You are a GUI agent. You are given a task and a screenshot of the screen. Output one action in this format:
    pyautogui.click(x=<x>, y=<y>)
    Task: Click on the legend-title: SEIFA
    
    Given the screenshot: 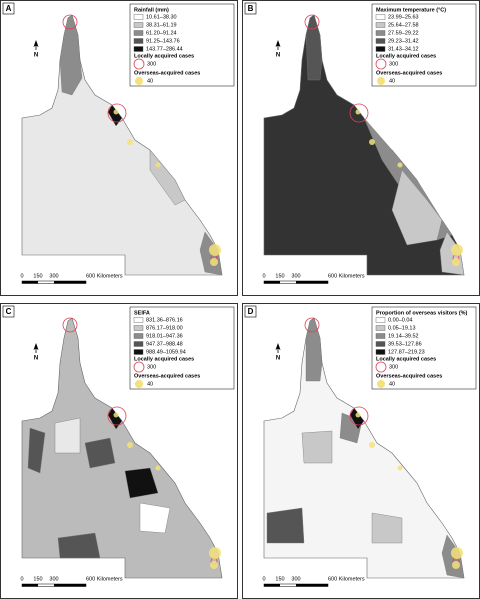 What is the action you would take?
    pyautogui.click(x=142, y=313)
    